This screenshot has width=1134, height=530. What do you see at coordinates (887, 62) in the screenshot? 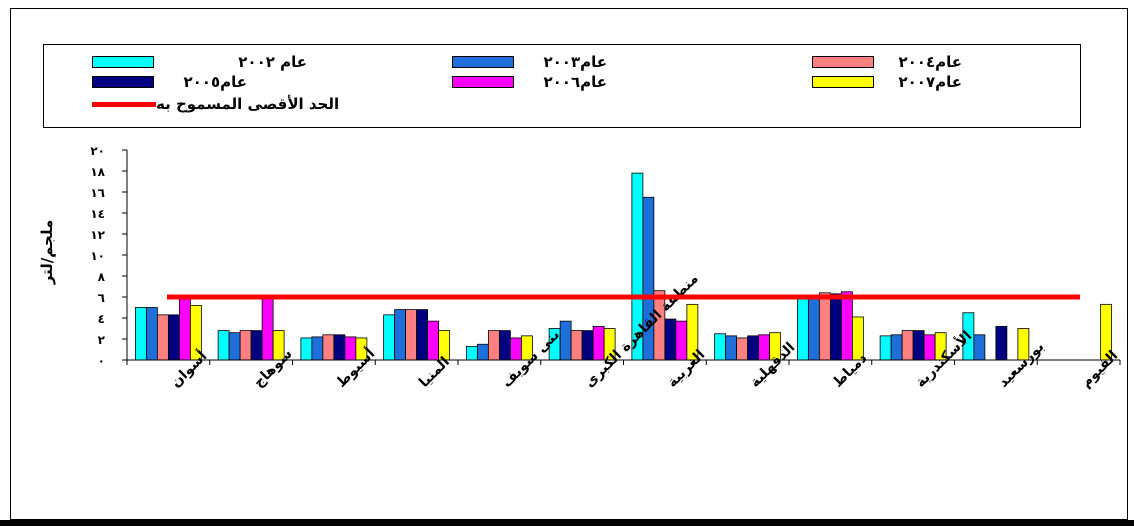
I see `legend-item-2004: عام٢٠٠٤` at bounding box center [887, 62].